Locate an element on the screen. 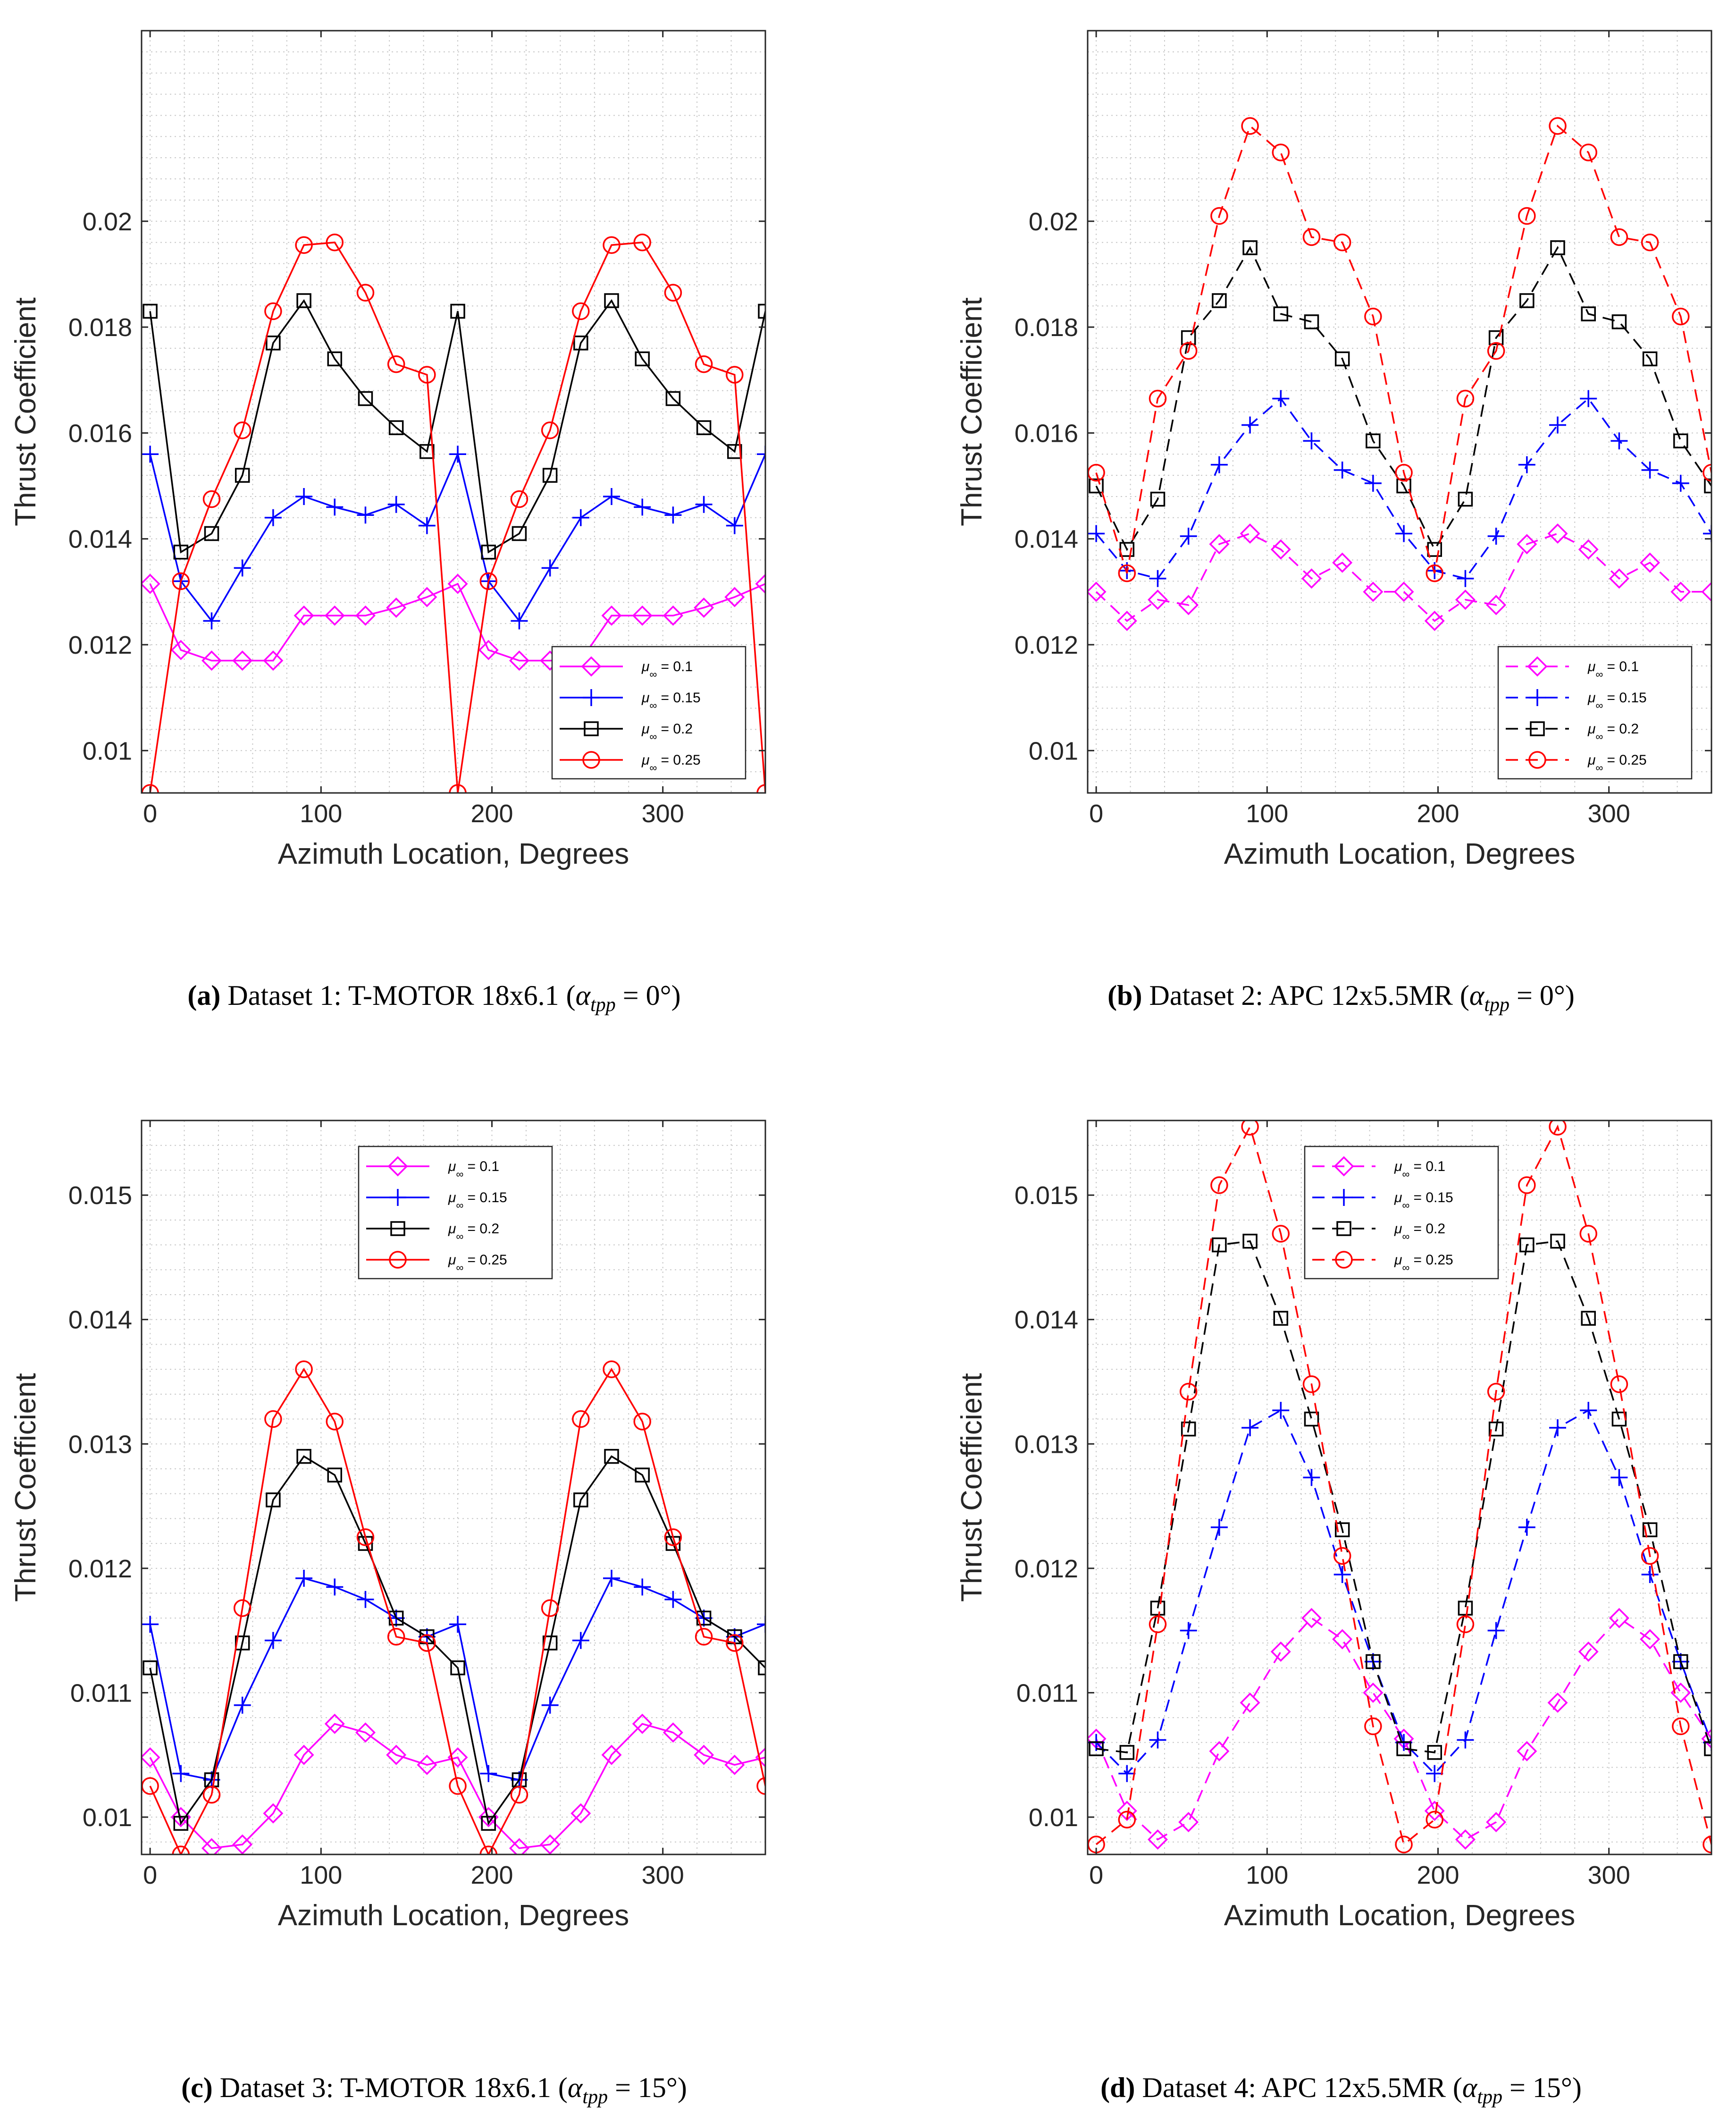 This screenshot has height=2123, width=1736. legend: μ∞ = 0.1 μ∞ = 0.15 μ∞ = 0.2 μ∞ = 0.25 is located at coordinates (455, 1213).